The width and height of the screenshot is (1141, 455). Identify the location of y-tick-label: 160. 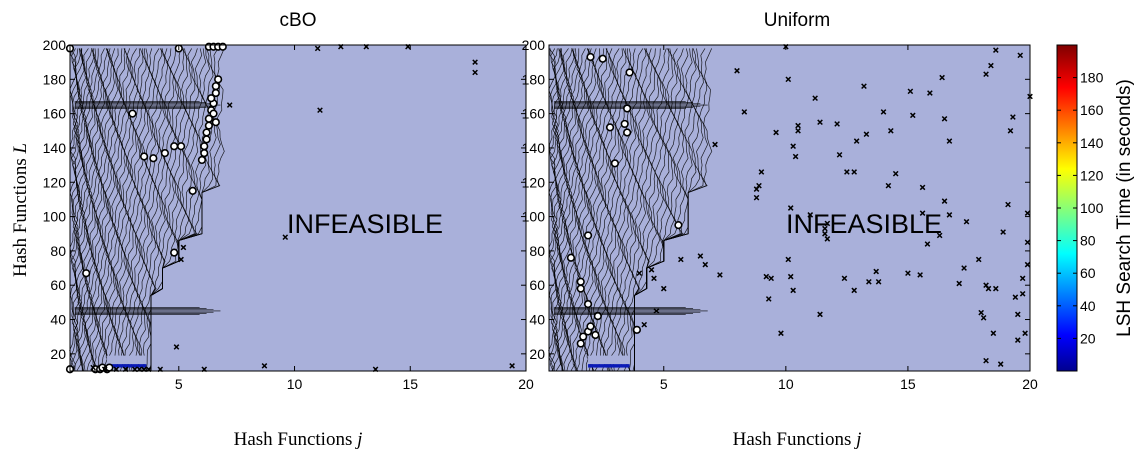
(55, 114).